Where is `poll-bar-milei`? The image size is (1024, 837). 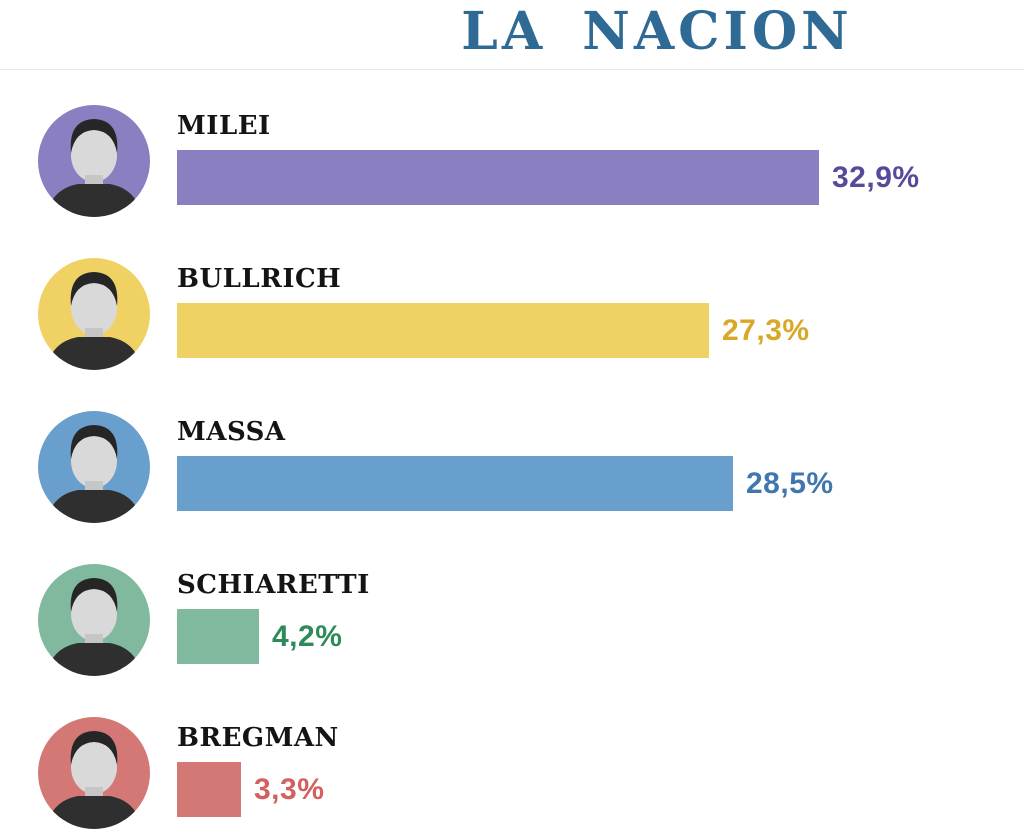
poll-bar-milei is located at coordinates (498, 177).